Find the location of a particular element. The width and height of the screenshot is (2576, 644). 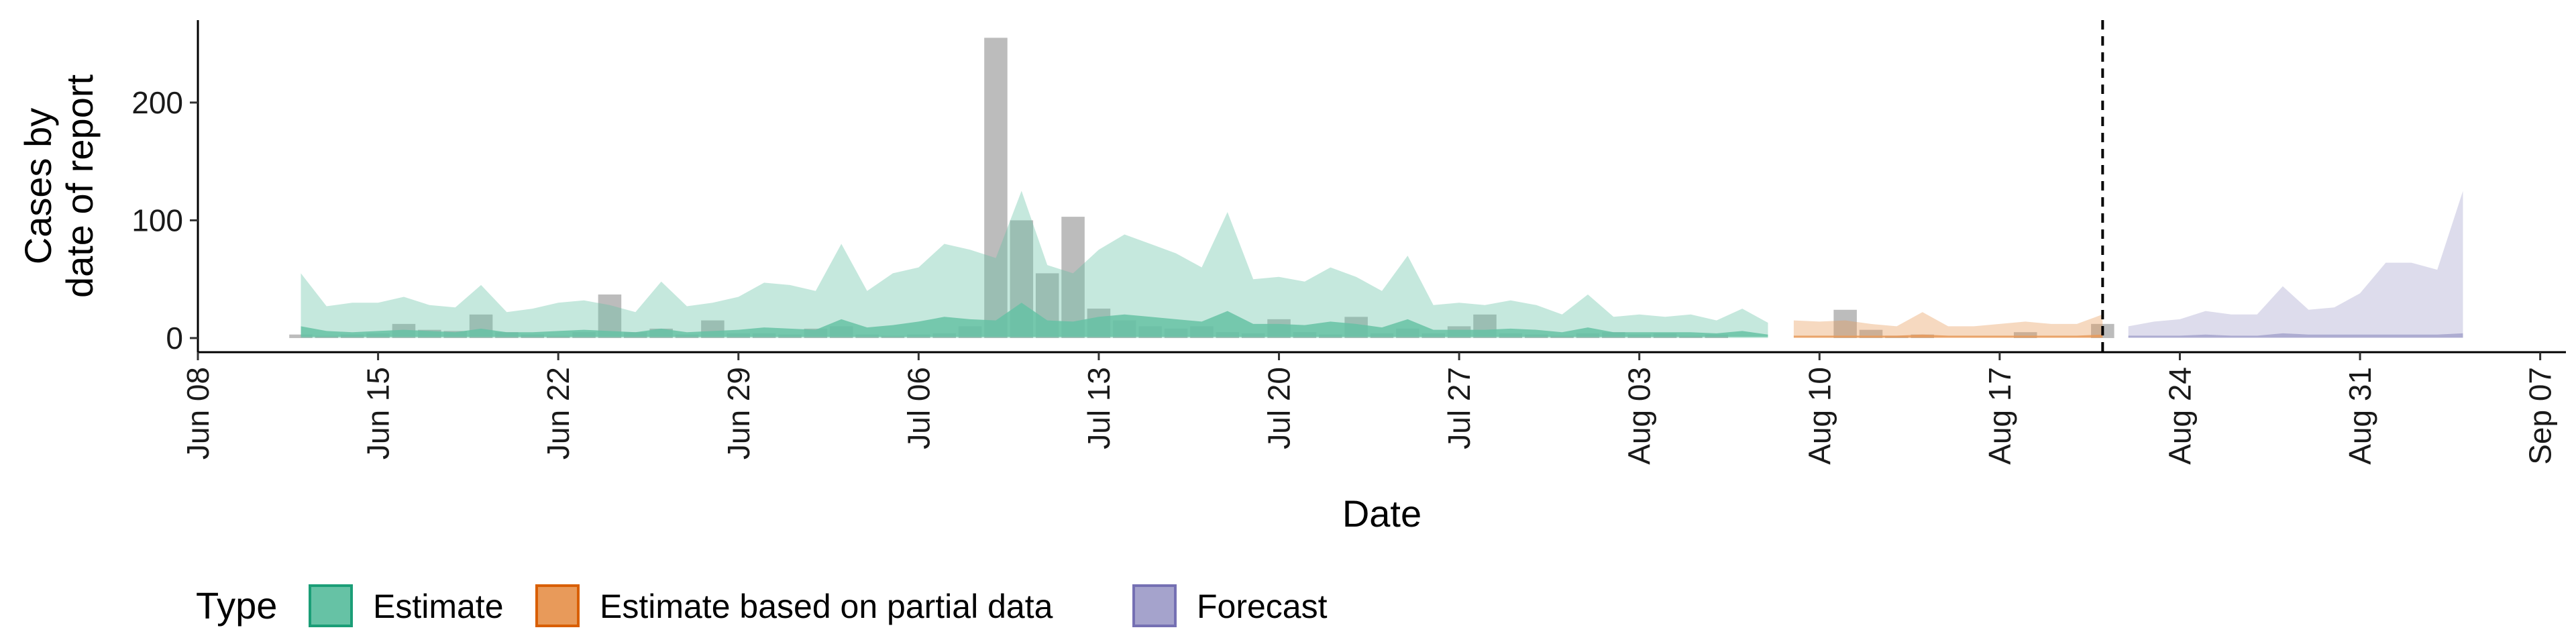

y-tick-label-0: 0 is located at coordinates (174, 338).